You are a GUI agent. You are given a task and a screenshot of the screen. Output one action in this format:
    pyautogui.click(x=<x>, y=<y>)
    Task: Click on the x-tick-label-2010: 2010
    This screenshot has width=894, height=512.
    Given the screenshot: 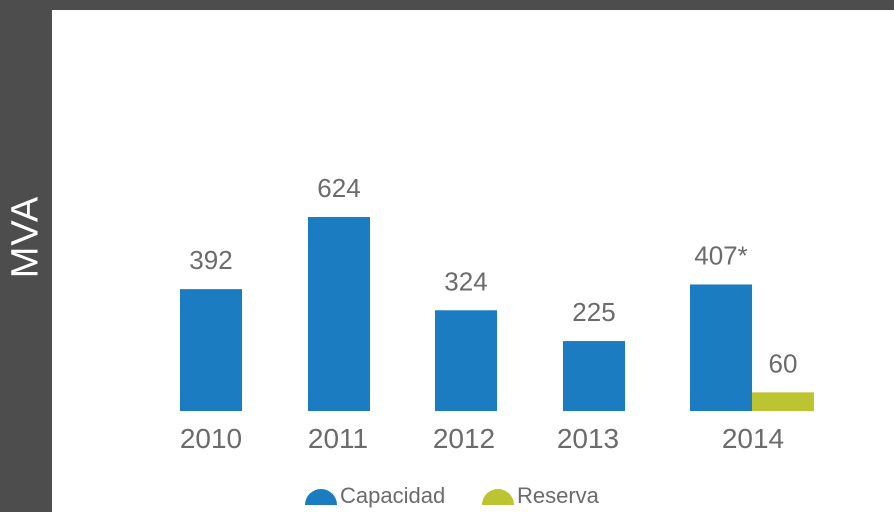 What is the action you would take?
    pyautogui.click(x=211, y=438)
    